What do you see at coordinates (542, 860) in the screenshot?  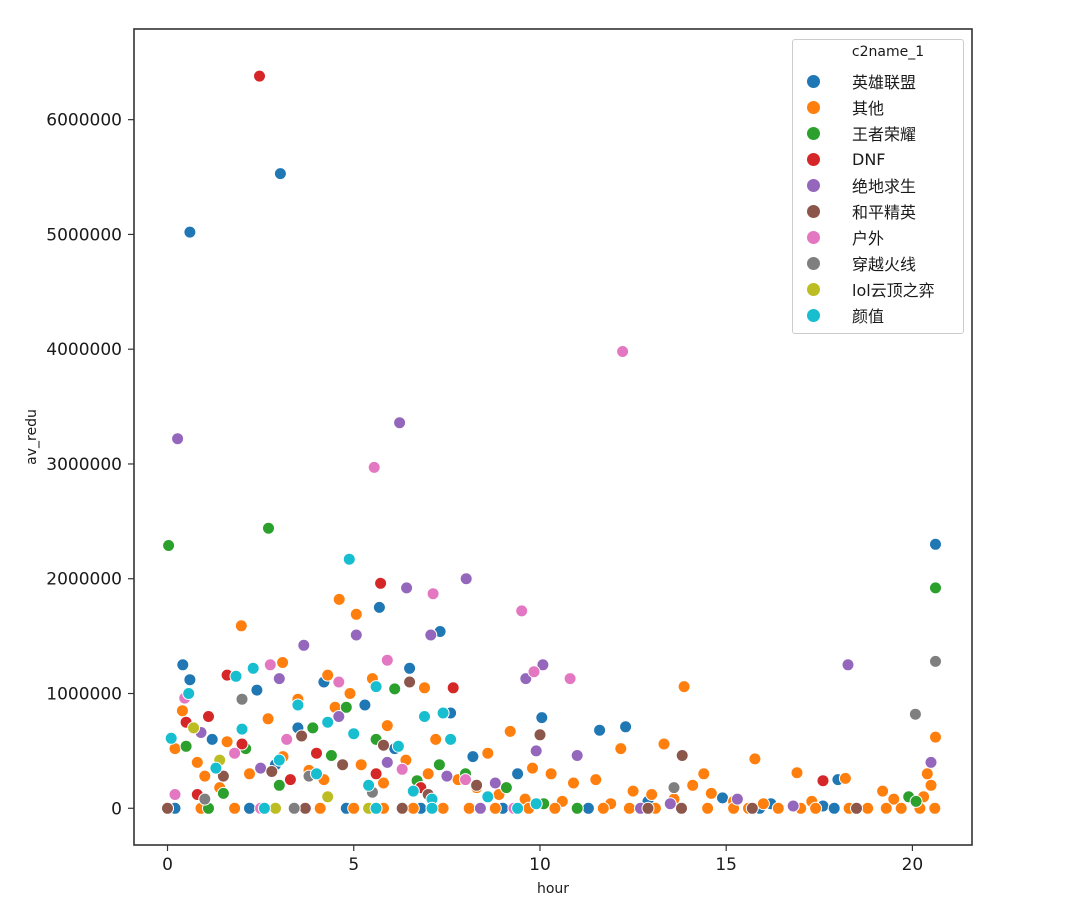 I see `x-axis-ticks: 0 5 10 15 20` at bounding box center [542, 860].